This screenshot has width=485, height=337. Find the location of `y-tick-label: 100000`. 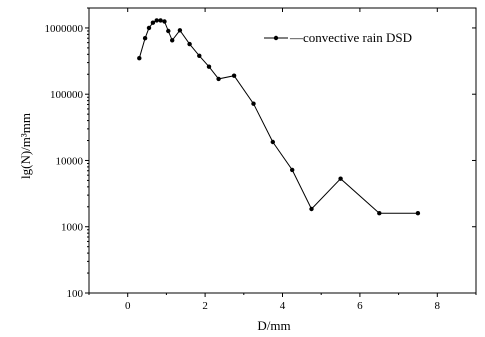

y-tick-label: 100000 is located at coordinates (67, 95).